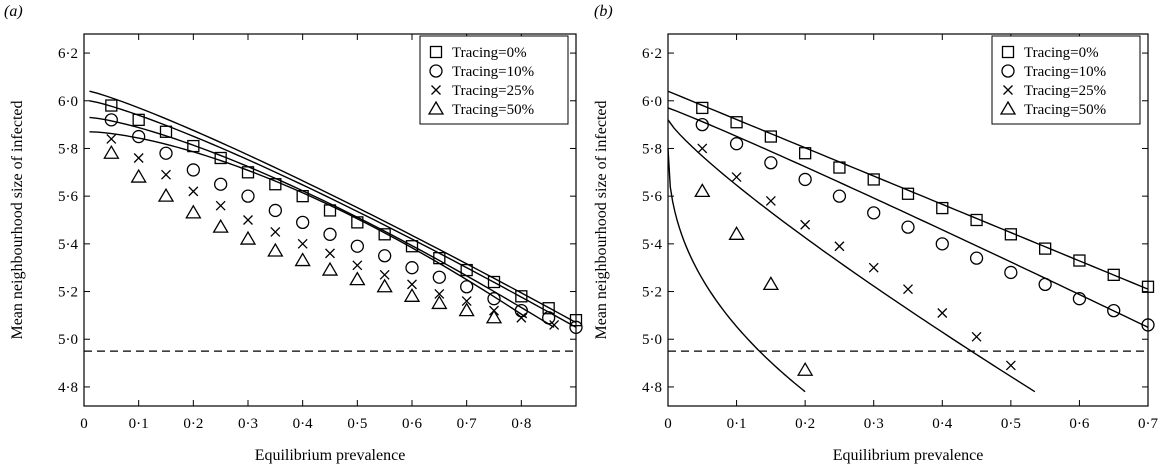  Describe the element at coordinates (436, 107) in the screenshot. I see `legend-marker-triangle` at that location.